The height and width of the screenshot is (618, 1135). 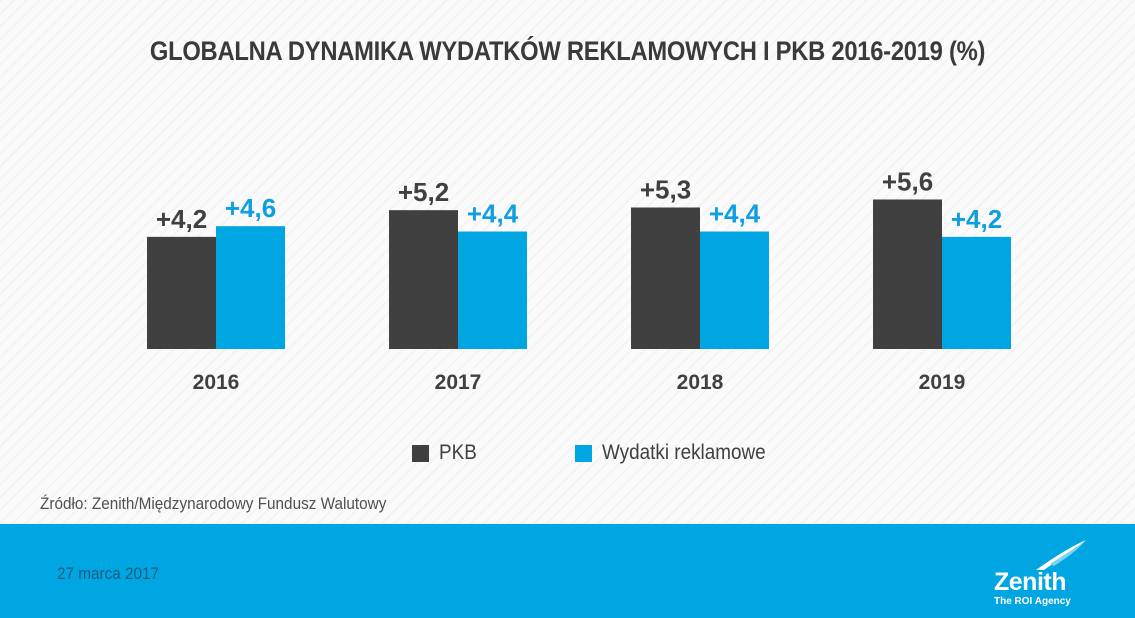 I want to click on bar-wydatki-reklamowe-2019, so click(x=976, y=292).